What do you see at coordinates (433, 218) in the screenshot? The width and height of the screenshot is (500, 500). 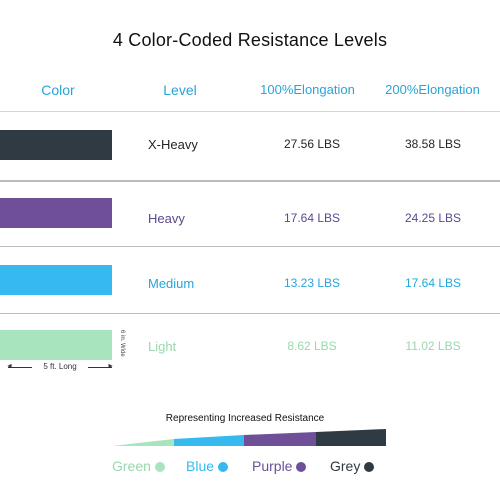 I see `elongation-200-heavy: 24.25 LBS` at bounding box center [433, 218].